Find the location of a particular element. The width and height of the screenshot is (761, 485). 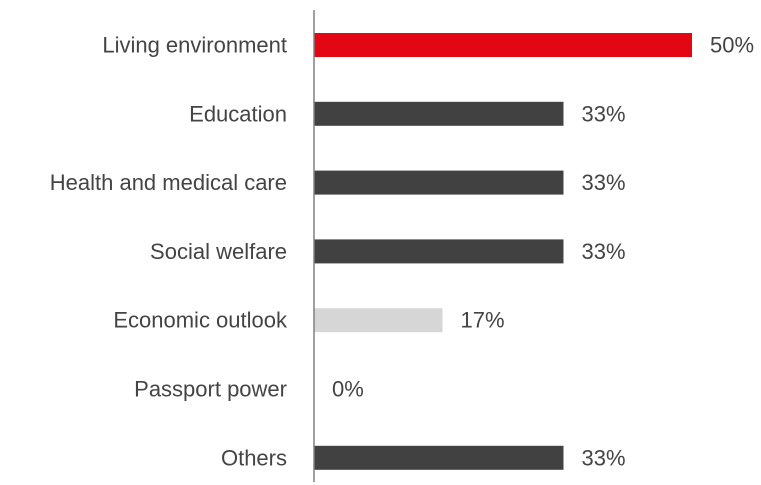

category-label: Living environment is located at coordinates (194, 45).